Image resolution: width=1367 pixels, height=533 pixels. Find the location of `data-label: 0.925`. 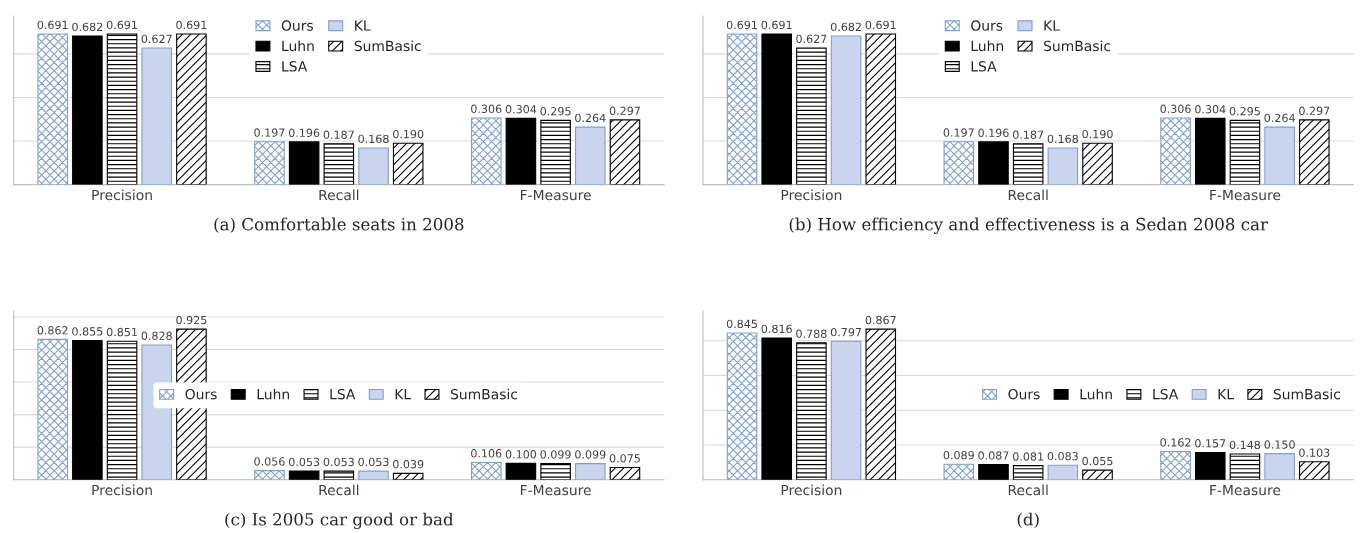

data-label: 0.925 is located at coordinates (191, 320).